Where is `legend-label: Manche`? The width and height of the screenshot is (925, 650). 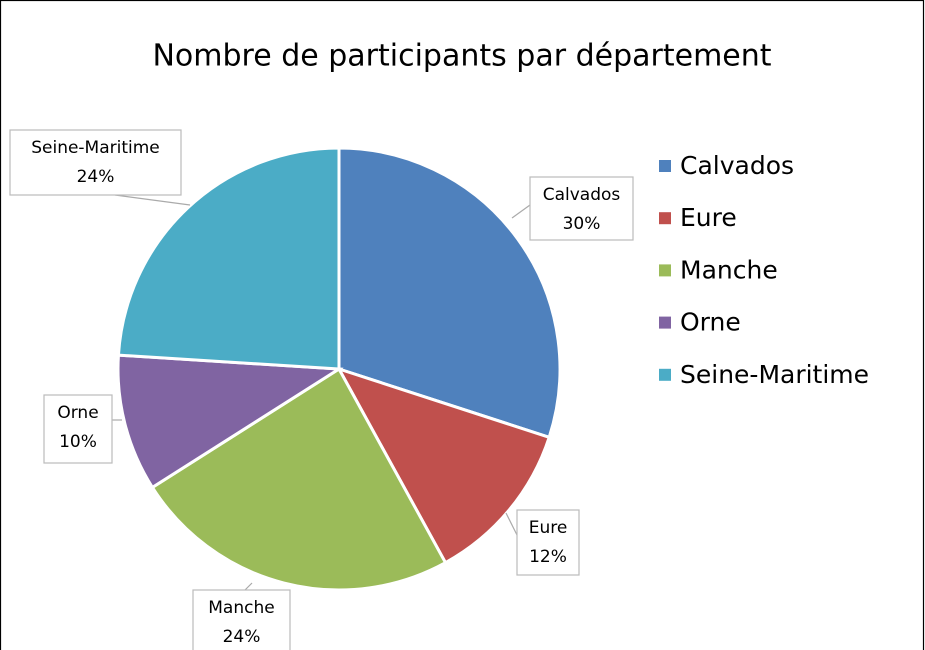
legend-label: Manche is located at coordinates (729, 269).